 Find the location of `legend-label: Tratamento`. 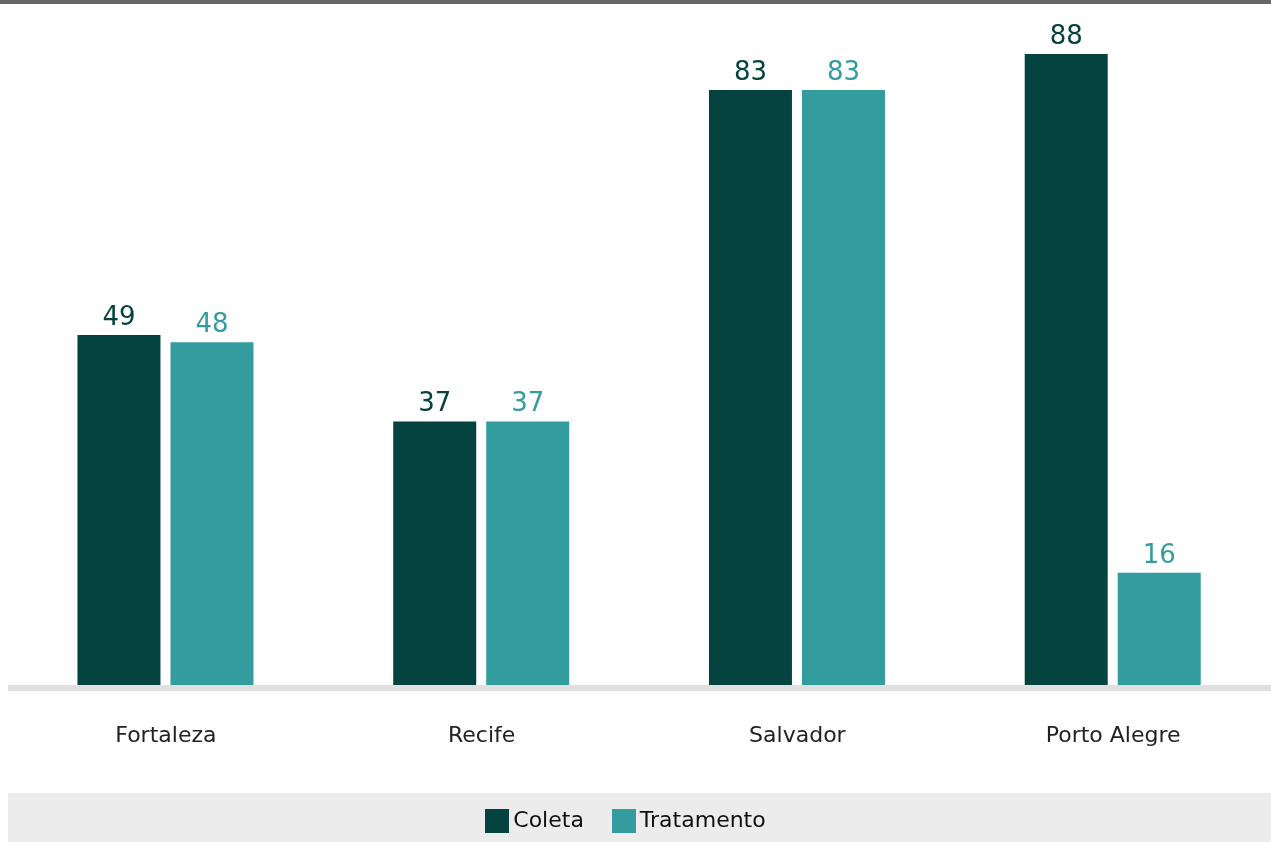

legend-label: Tratamento is located at coordinates (702, 819).